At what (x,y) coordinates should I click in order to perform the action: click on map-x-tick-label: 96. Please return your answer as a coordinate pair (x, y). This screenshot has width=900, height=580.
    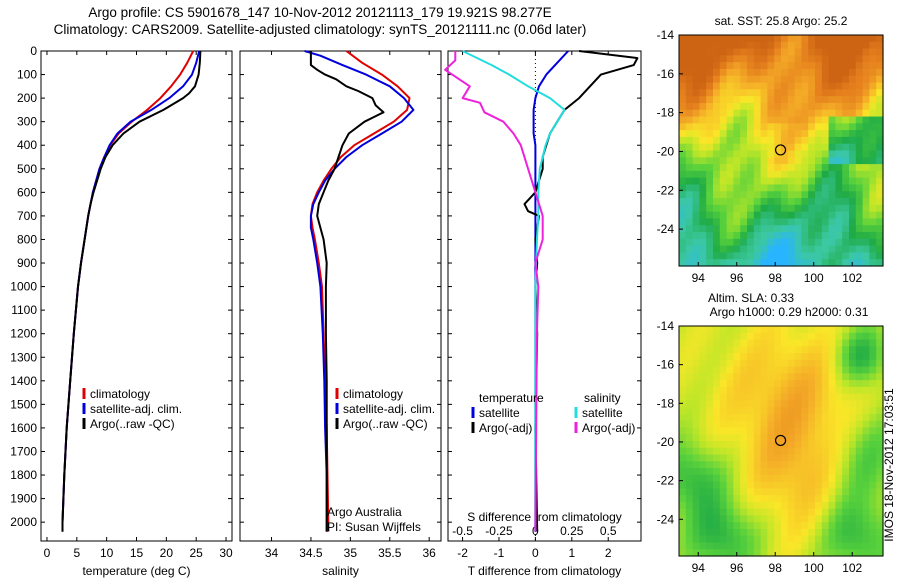
    Looking at the image, I should click on (737, 278).